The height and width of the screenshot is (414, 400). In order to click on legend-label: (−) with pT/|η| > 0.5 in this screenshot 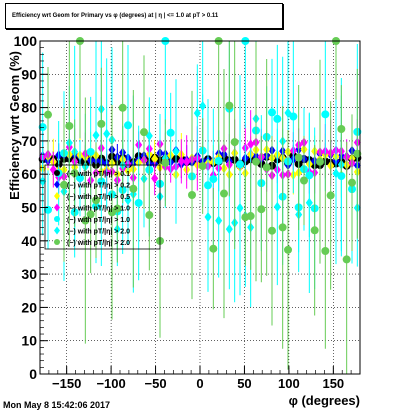, I will do `click(98, 197)`.